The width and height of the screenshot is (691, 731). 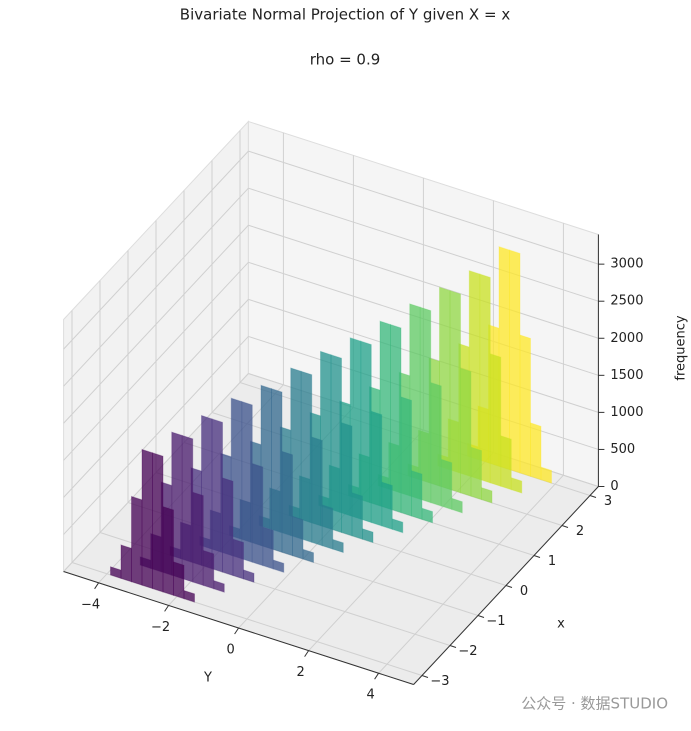 I want to click on y-tick-label: 0, so click(x=524, y=591).